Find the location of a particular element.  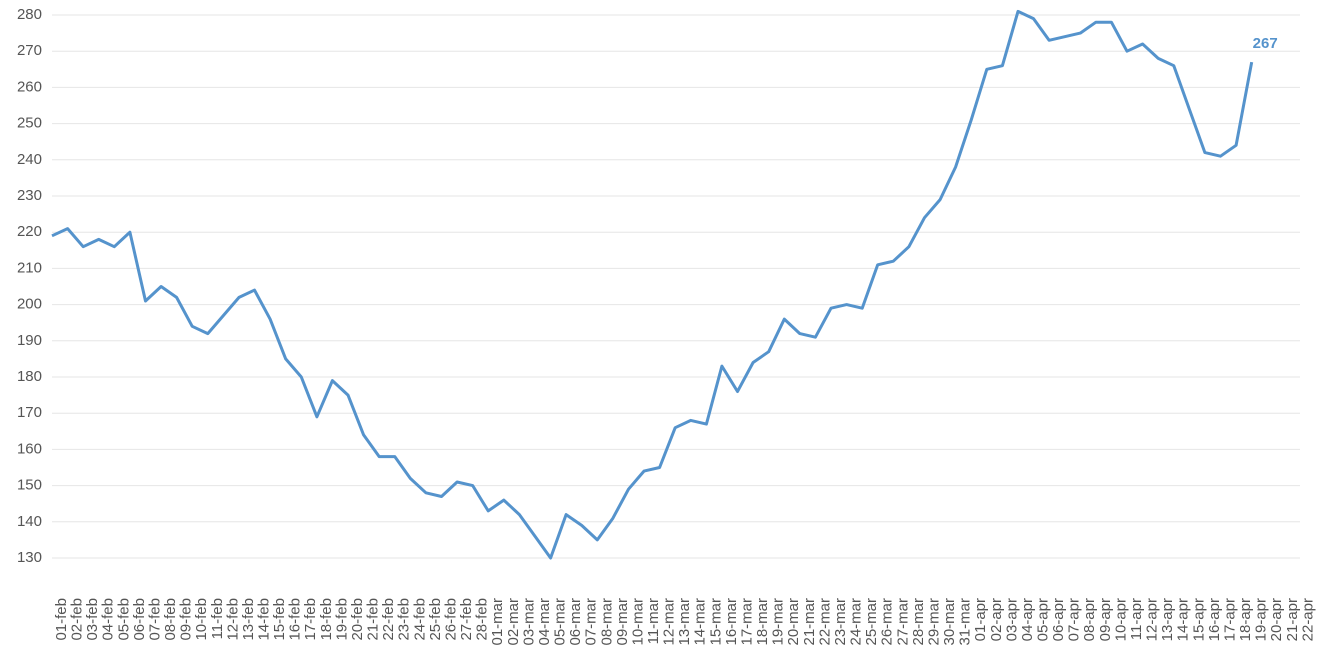

x-tick-label: 13-apr is located at coordinates (1167, 619).